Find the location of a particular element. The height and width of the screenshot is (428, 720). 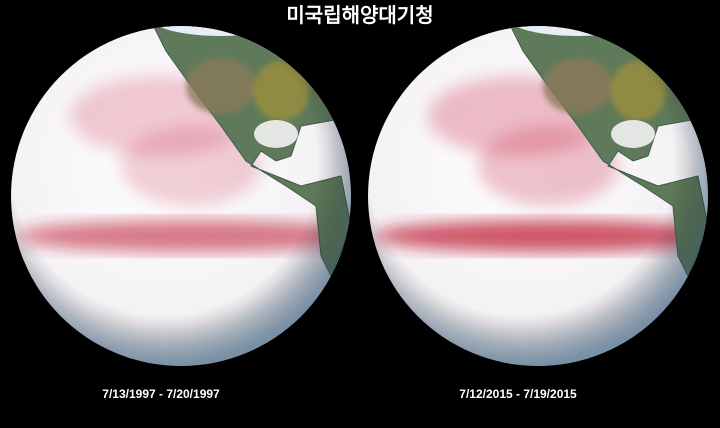

caption: 7/12/2015 - 7/19/2015 is located at coordinates (518, 394).